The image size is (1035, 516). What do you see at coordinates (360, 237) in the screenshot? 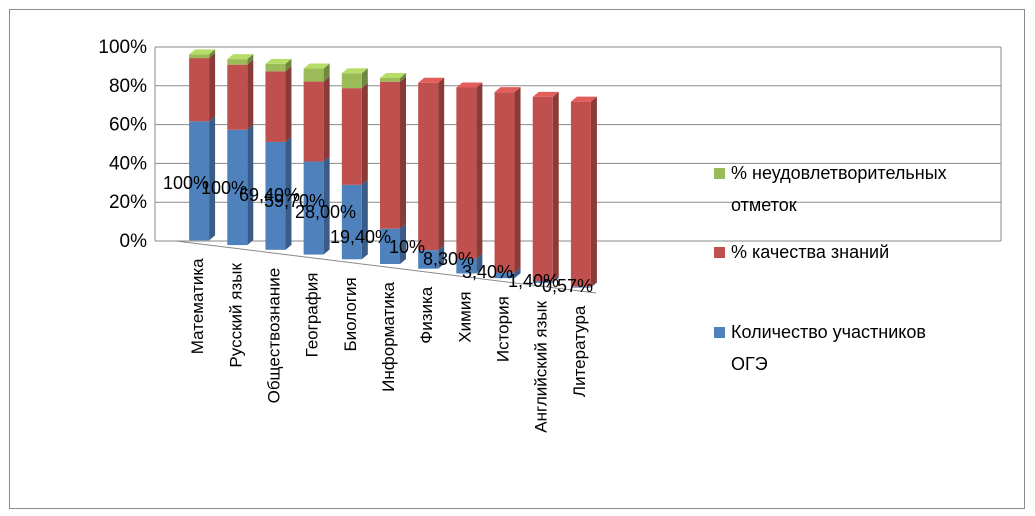
I see `data-label: 19,40%` at bounding box center [360, 237].